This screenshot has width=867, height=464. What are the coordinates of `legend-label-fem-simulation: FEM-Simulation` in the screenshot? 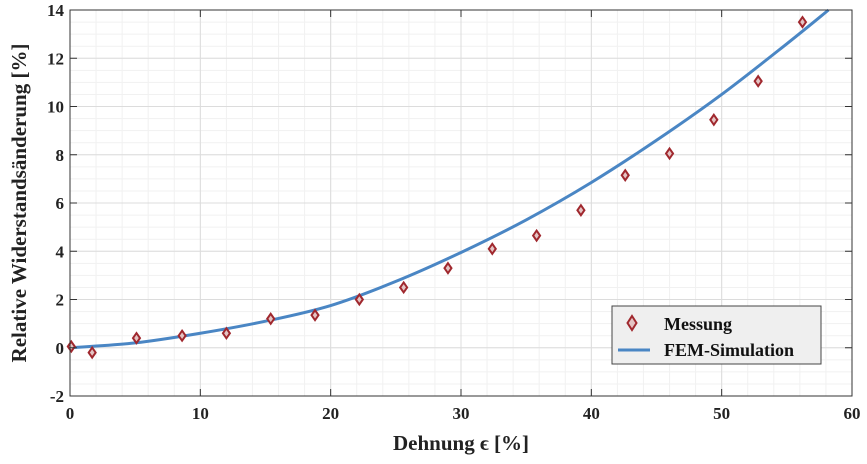 It's located at (729, 350).